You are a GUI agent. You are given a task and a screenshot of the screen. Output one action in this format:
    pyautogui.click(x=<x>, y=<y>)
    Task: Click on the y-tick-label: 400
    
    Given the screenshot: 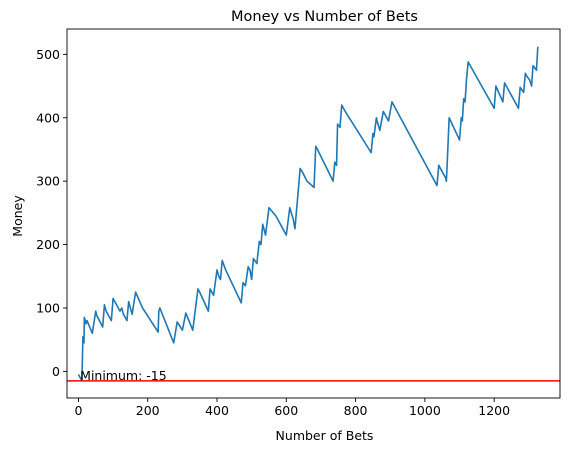 What is the action you would take?
    pyautogui.click(x=48, y=117)
    